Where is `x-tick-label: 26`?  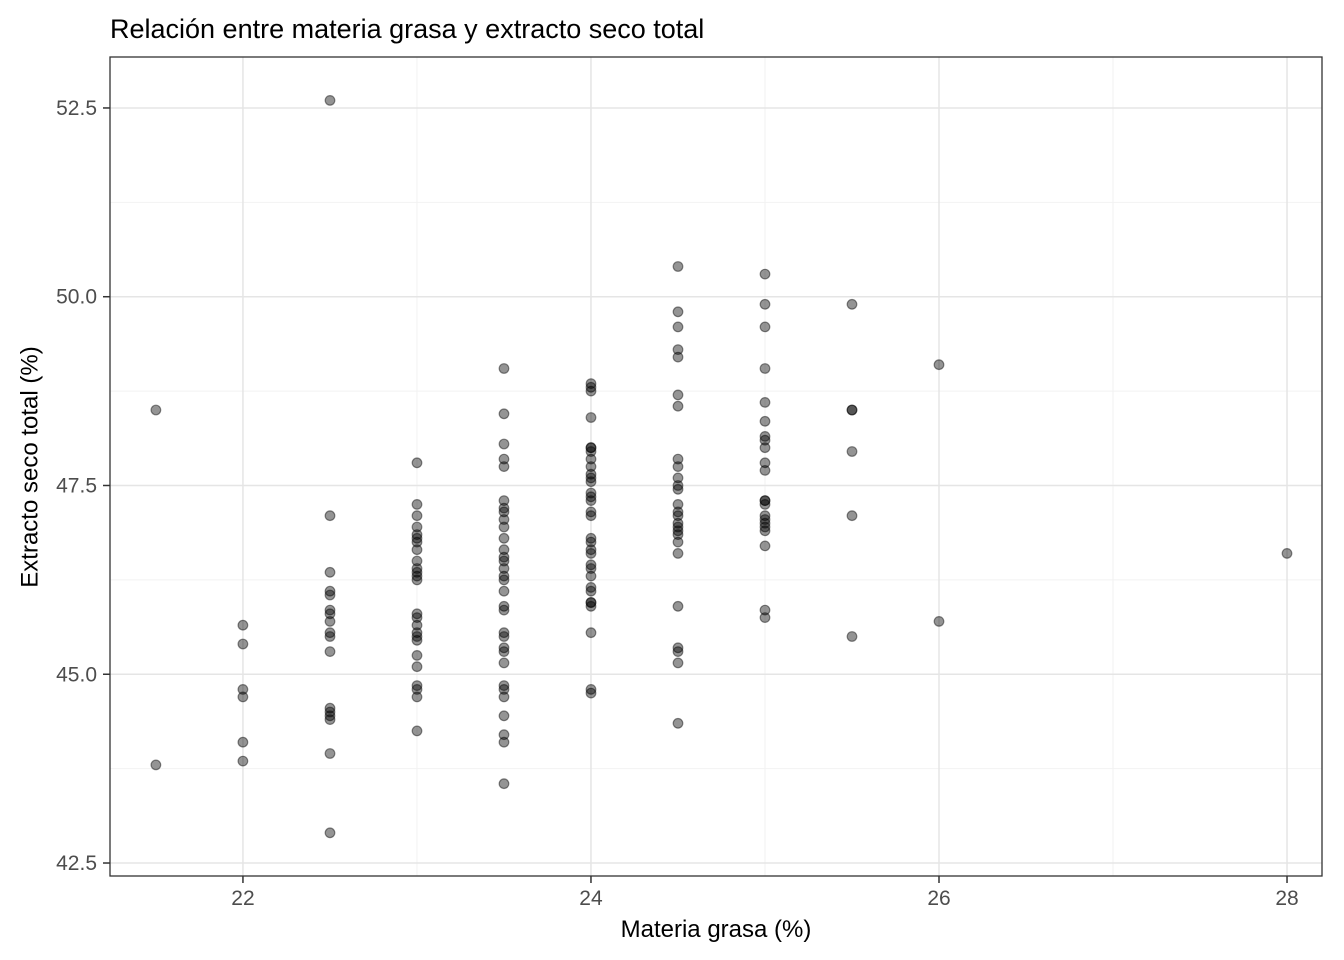 x-tick-label: 26 is located at coordinates (938, 898).